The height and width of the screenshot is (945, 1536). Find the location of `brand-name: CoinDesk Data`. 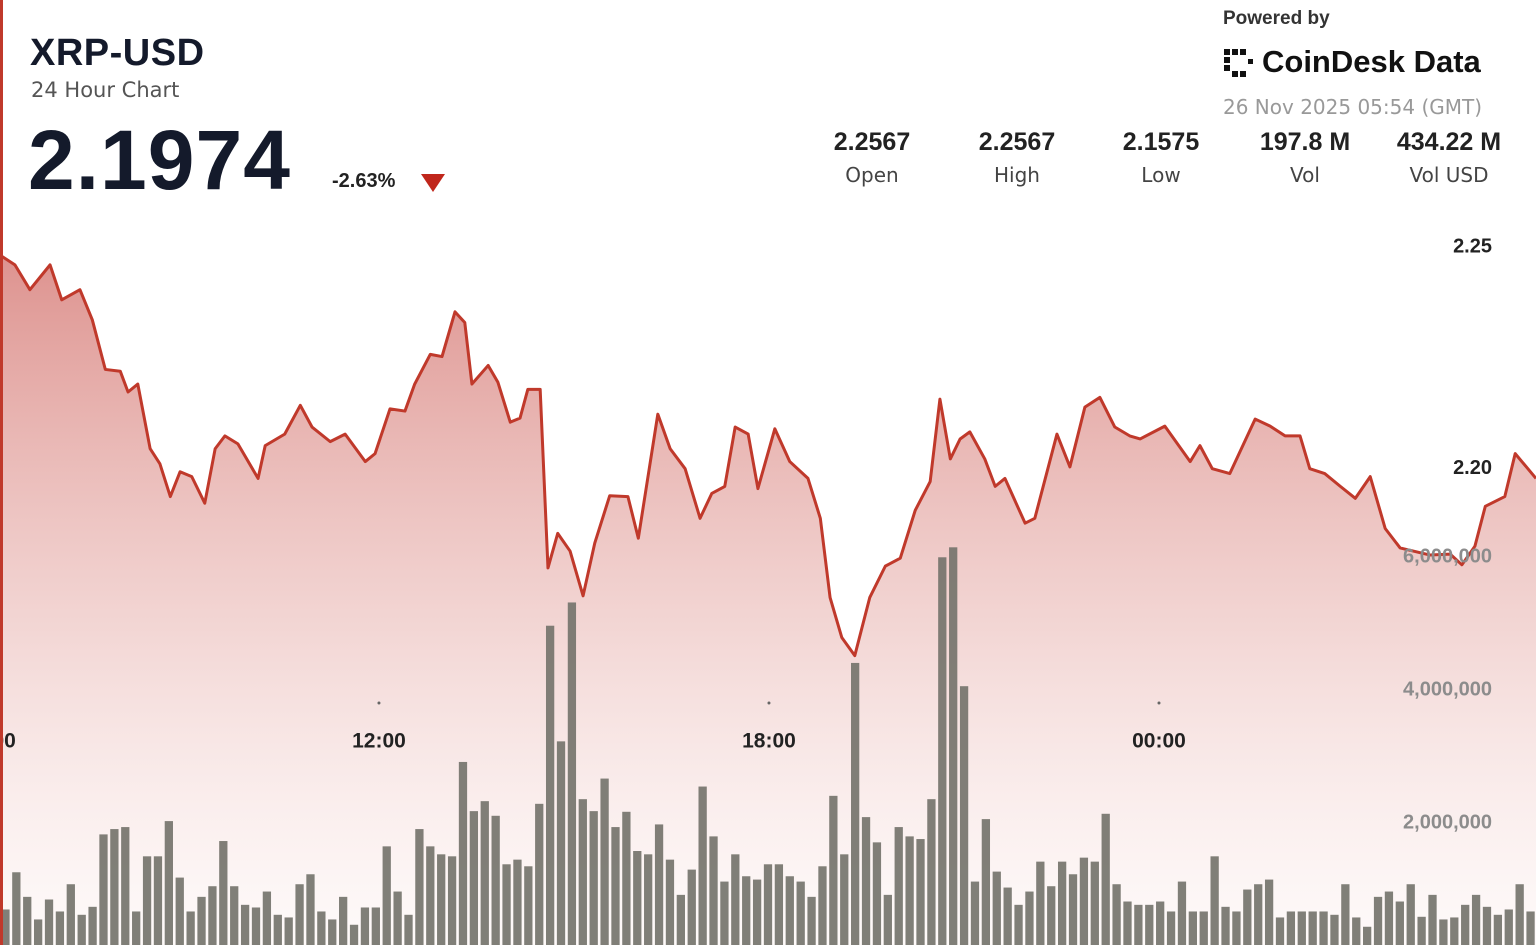

brand-name: CoinDesk Data is located at coordinates (1371, 61).